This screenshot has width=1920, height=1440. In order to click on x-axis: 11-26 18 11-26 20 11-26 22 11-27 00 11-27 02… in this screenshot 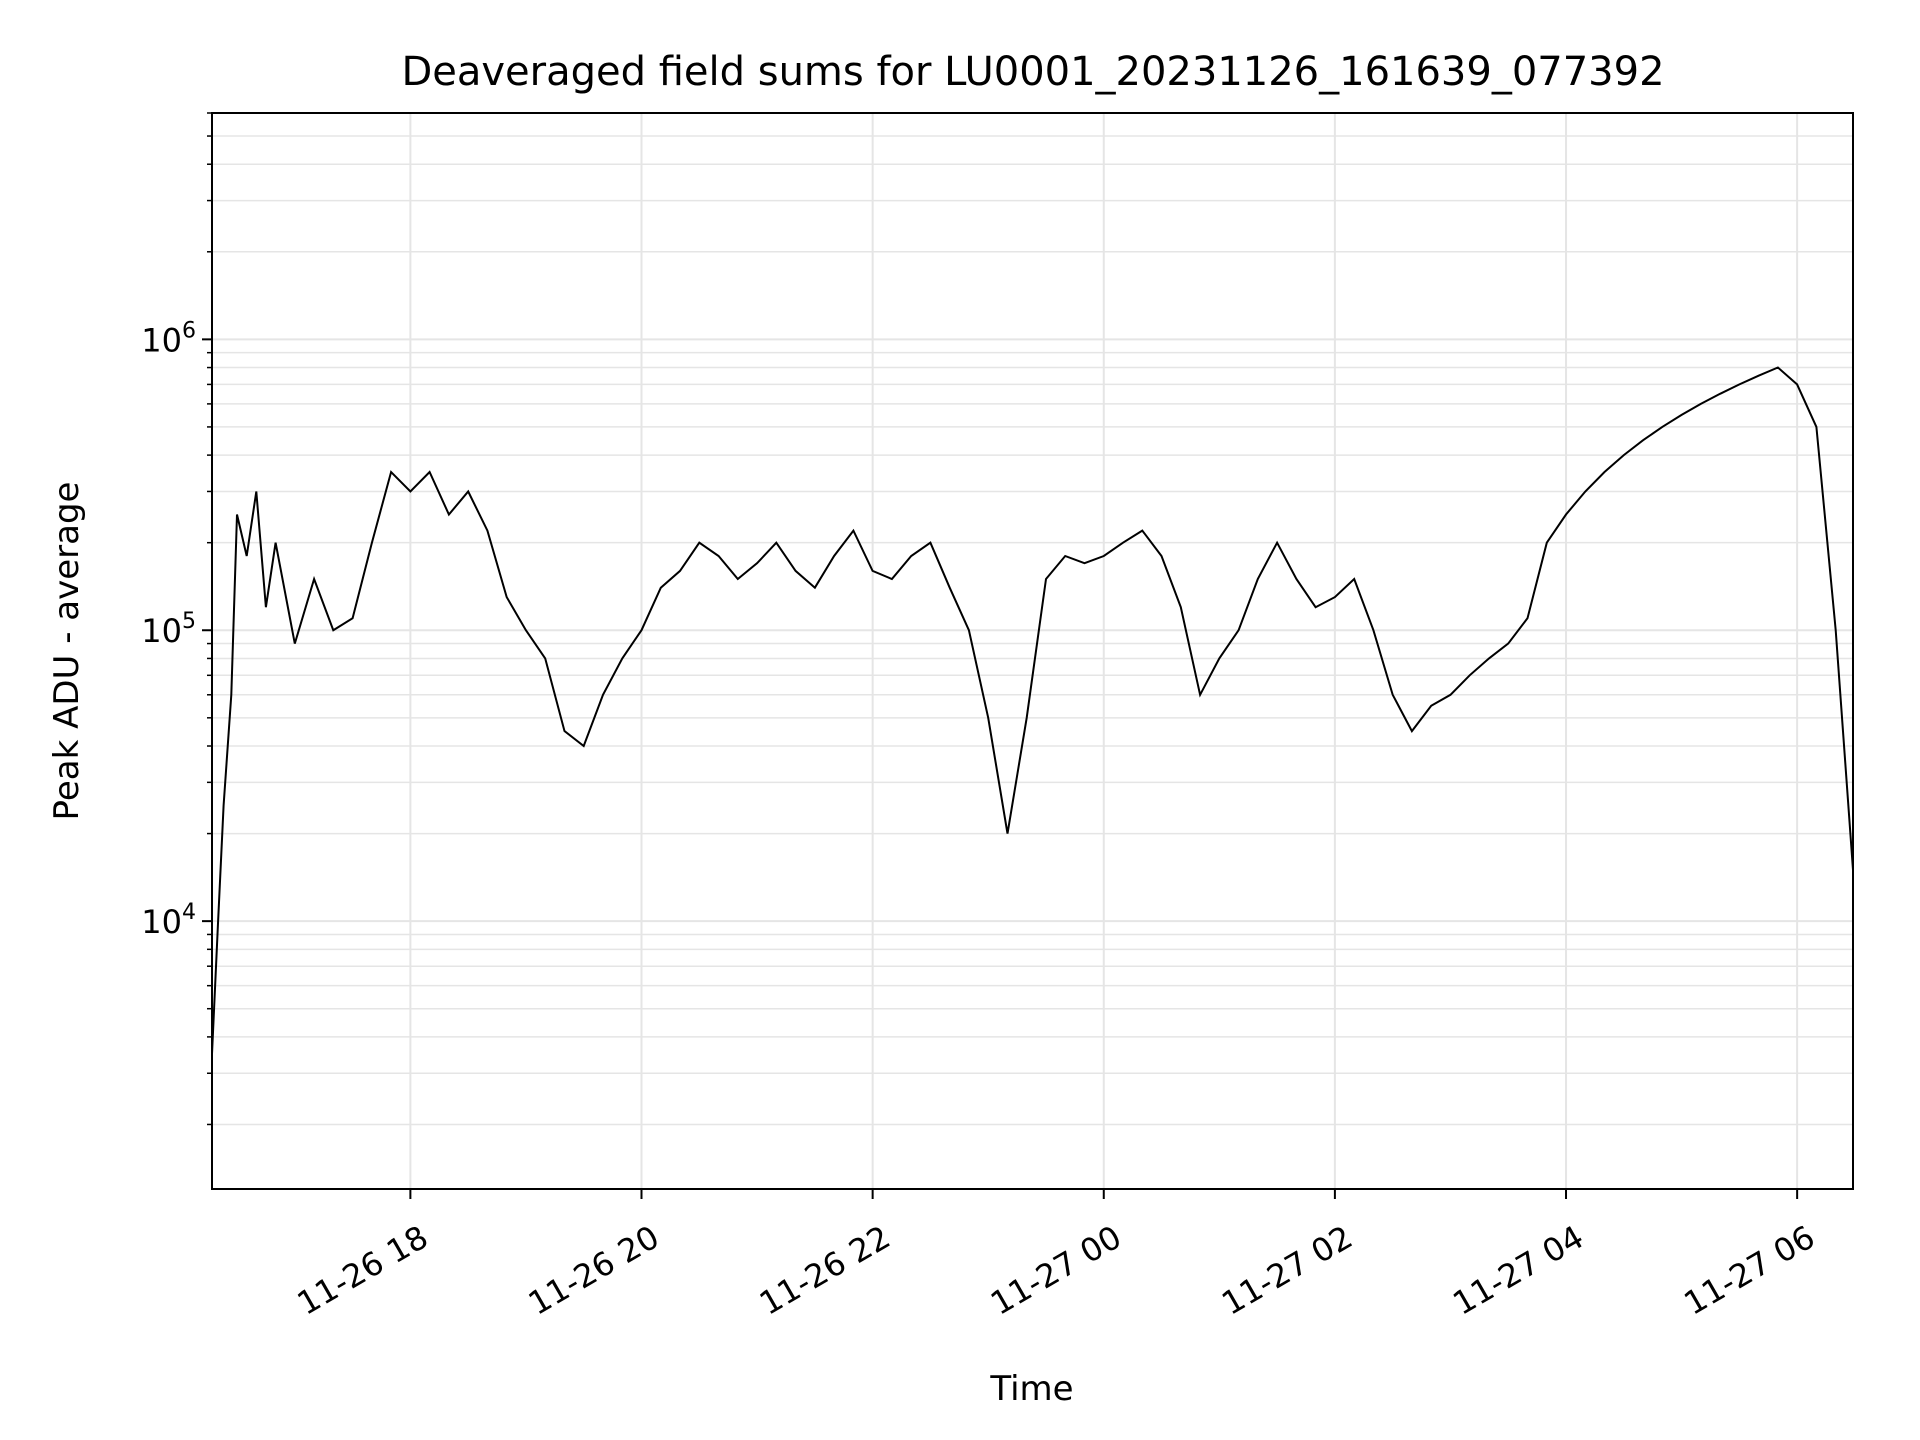, I will do `click(1056, 1256)`.